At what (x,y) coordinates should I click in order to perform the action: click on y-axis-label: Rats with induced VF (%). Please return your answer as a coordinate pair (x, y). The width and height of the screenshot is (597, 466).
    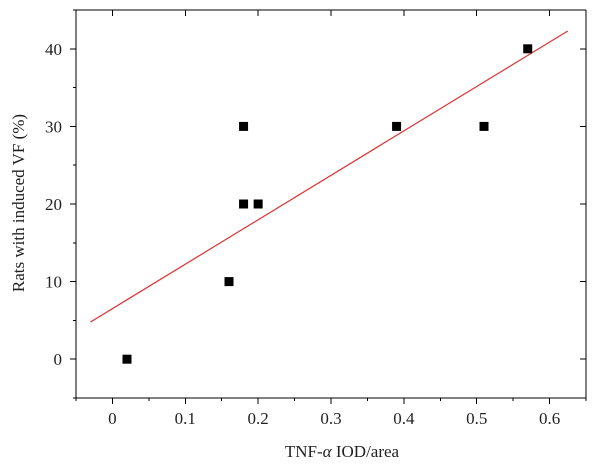
    Looking at the image, I should click on (18, 203).